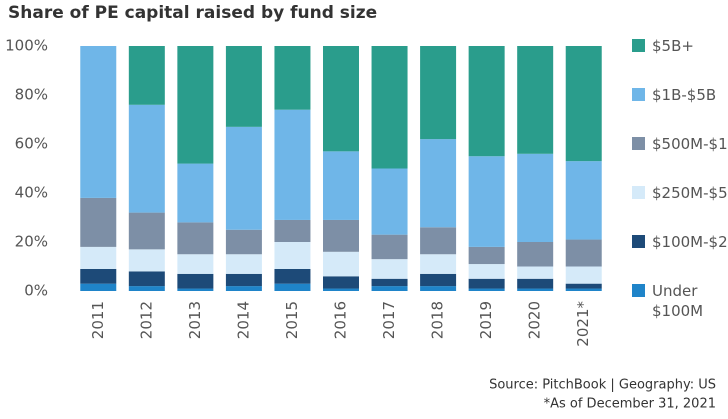  Describe the element at coordinates (26, 46) in the screenshot. I see `y-tick-label: 100%` at that location.